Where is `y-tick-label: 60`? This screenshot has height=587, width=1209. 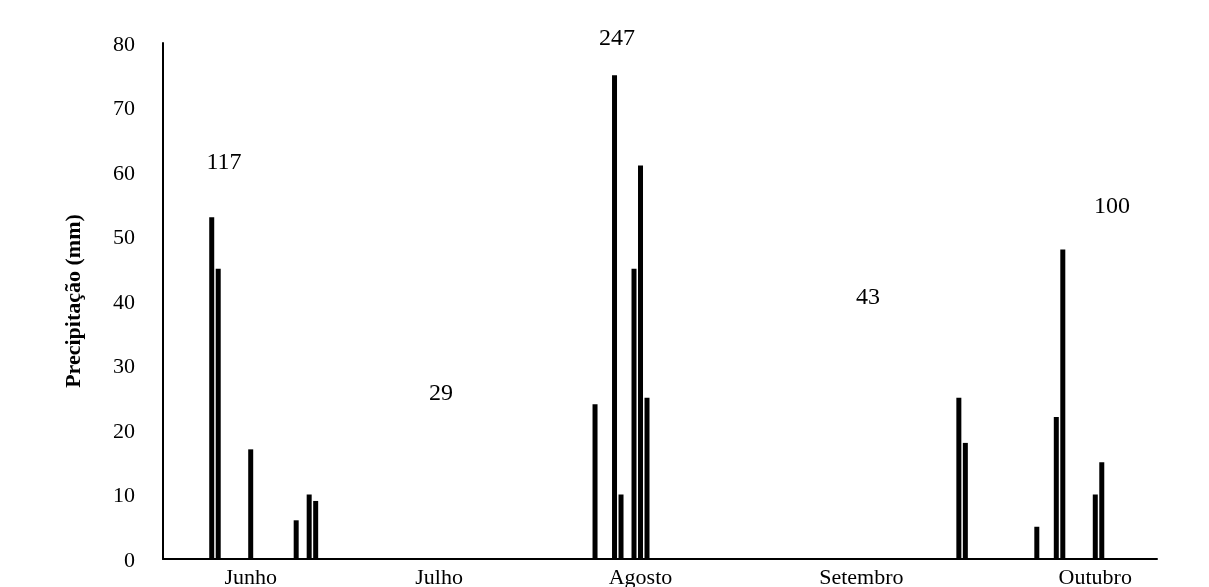 y-tick-label: 60 is located at coordinates (124, 172).